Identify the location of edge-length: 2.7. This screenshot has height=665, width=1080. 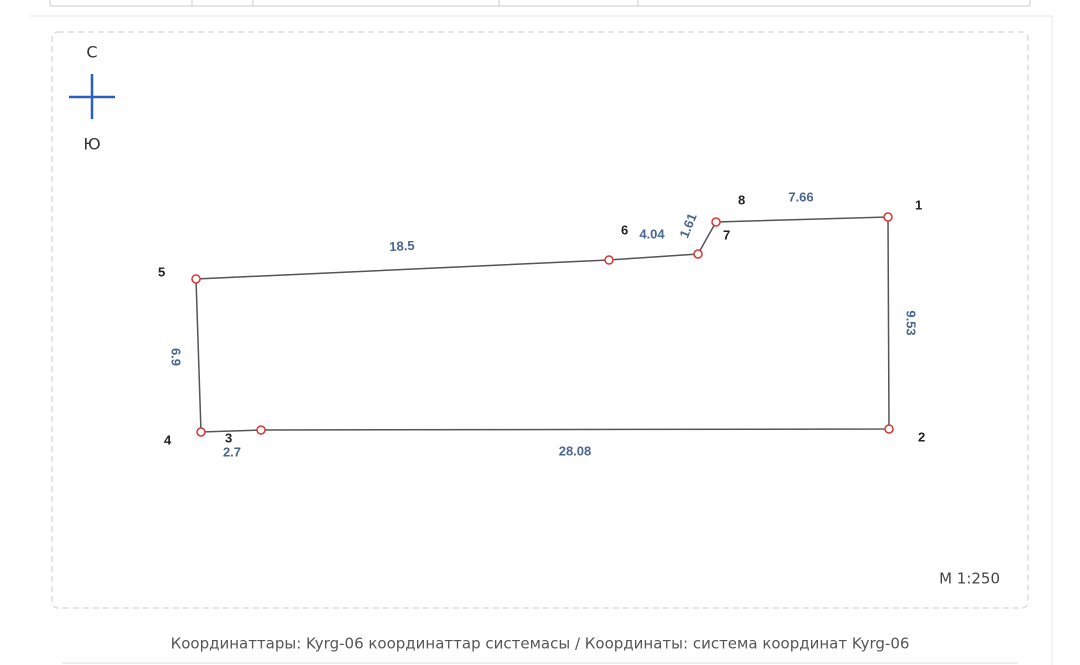
(232, 451).